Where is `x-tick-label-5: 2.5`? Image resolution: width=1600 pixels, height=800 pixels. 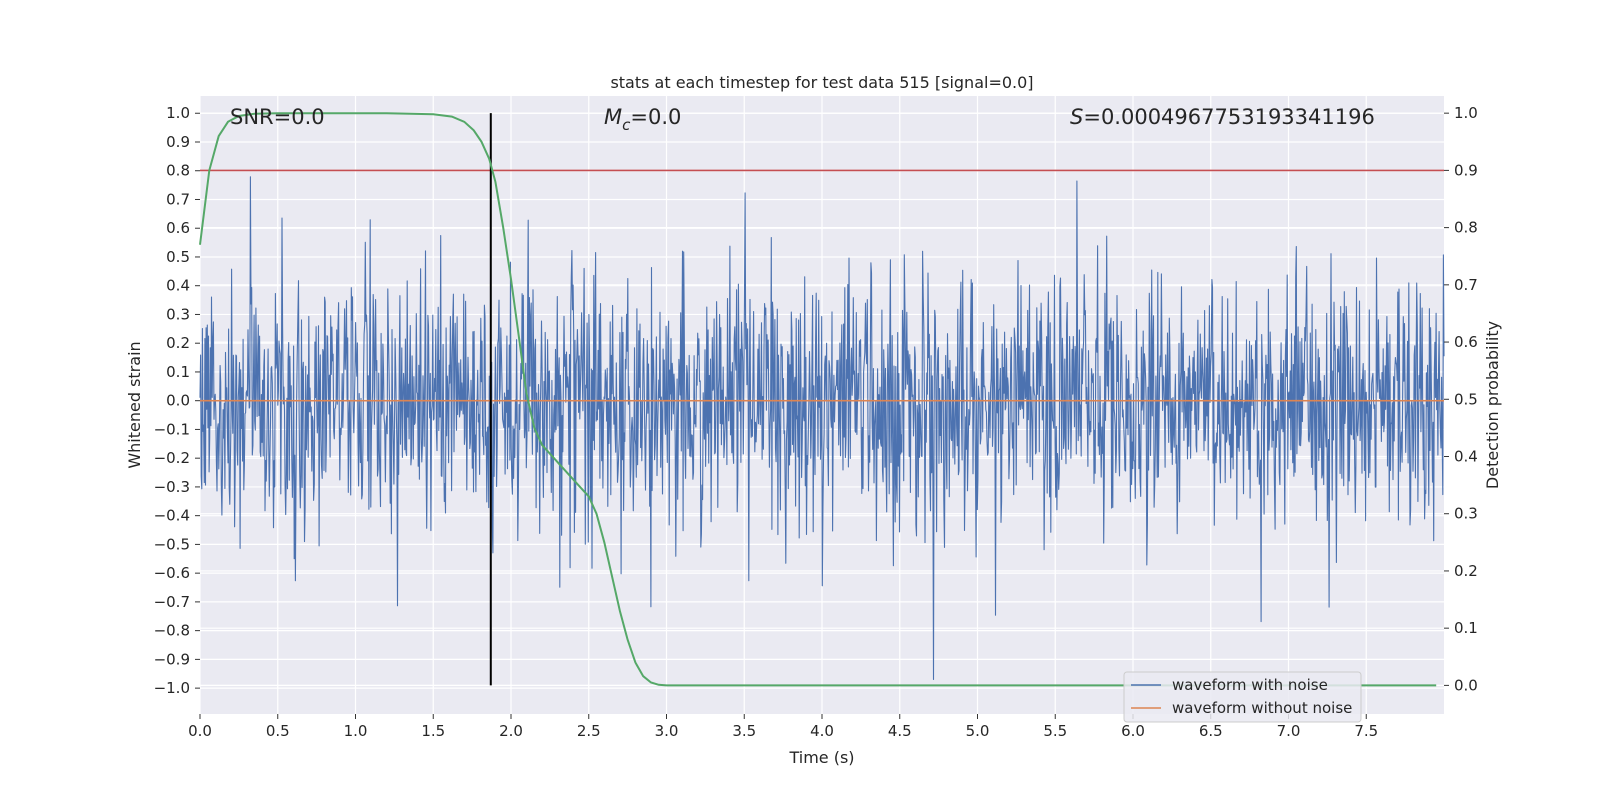
x-tick-label-5: 2.5 is located at coordinates (589, 731).